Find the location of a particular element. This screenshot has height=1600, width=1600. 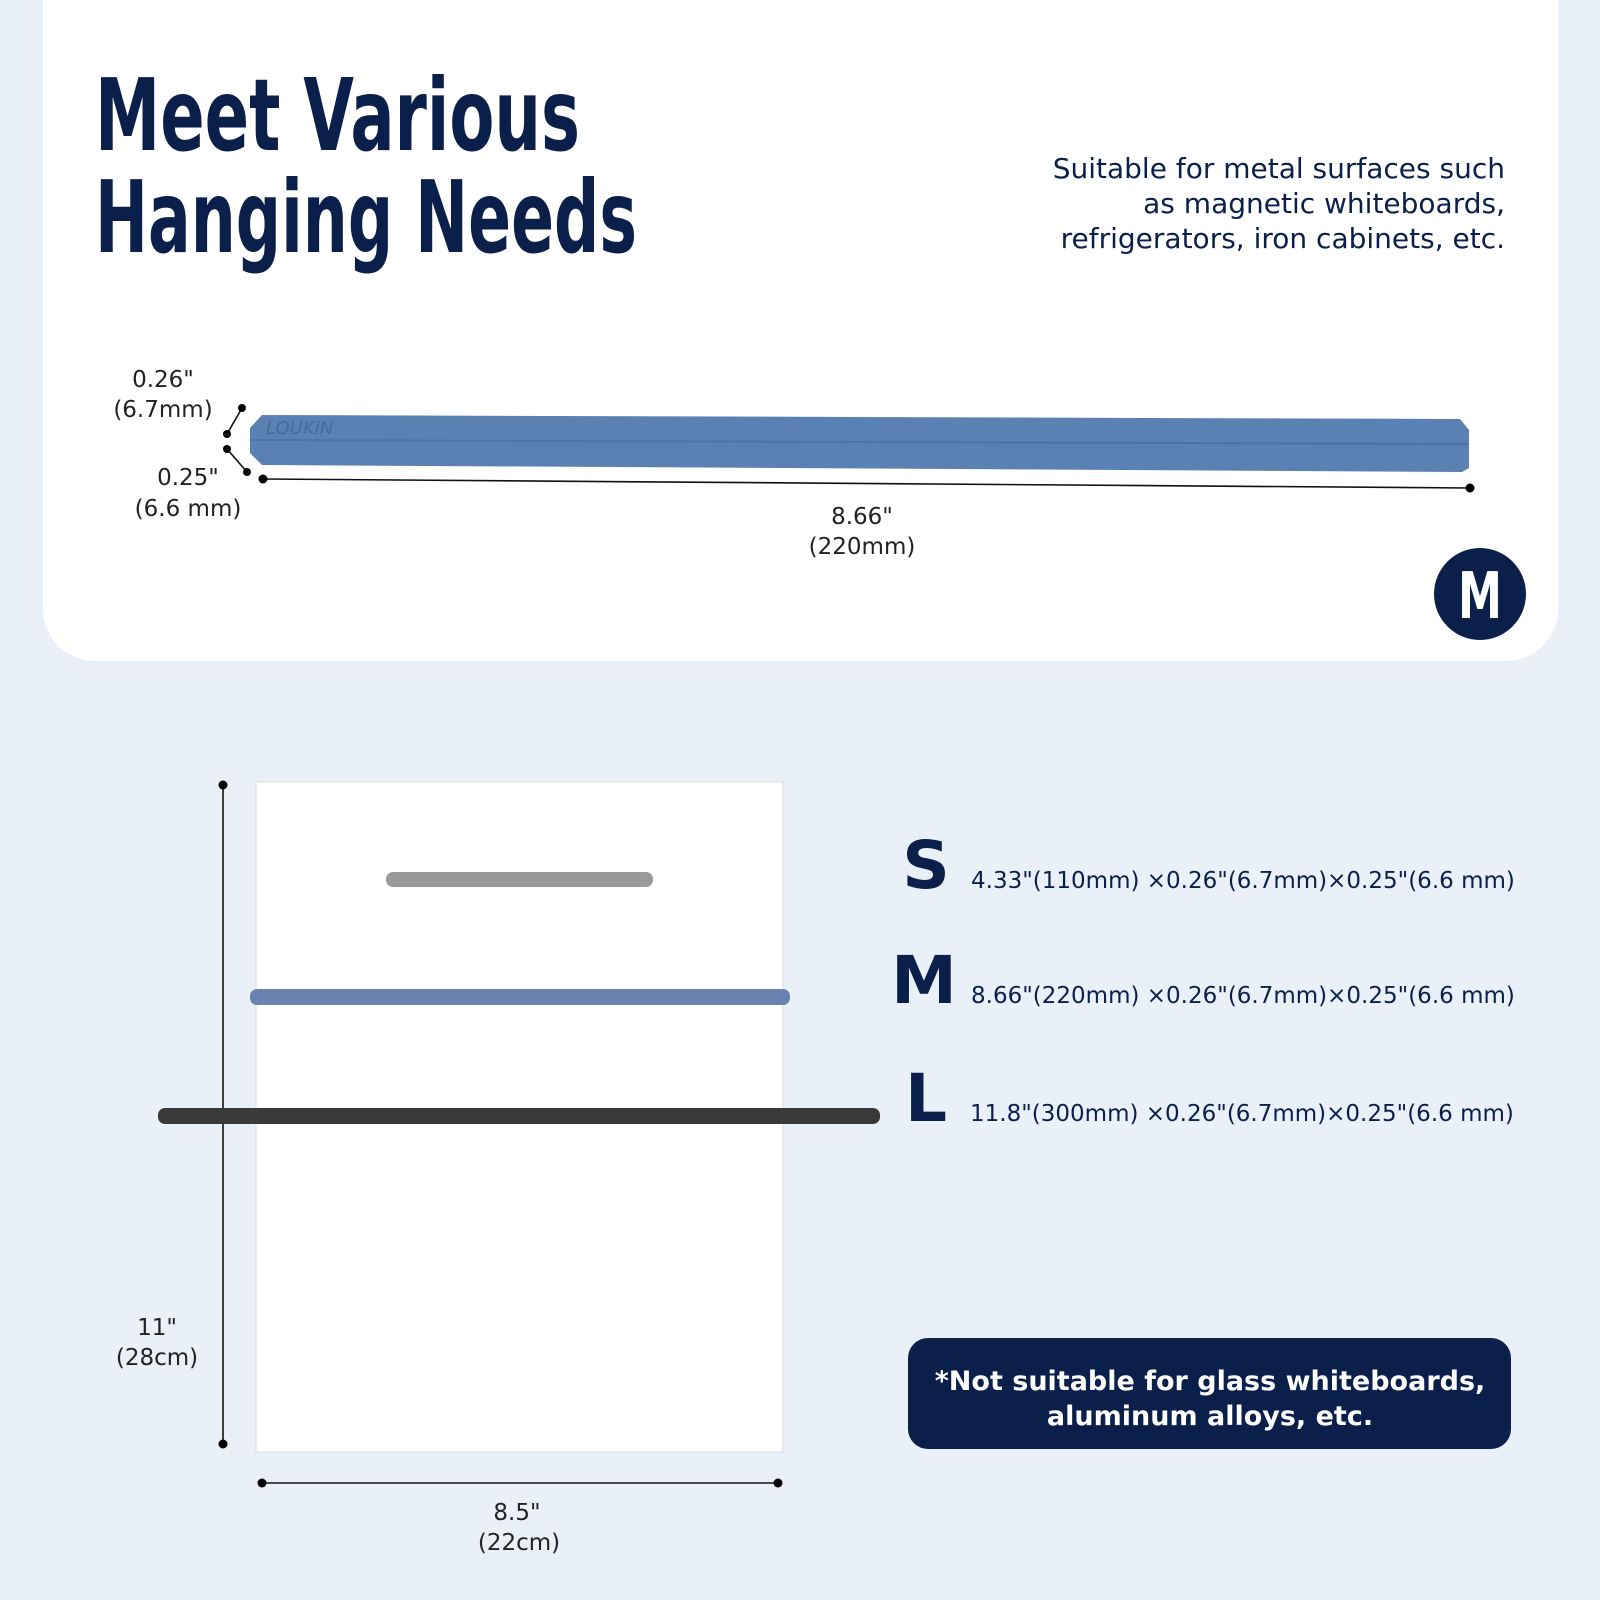

dimension-label: (22cm) is located at coordinates (519, 1543).